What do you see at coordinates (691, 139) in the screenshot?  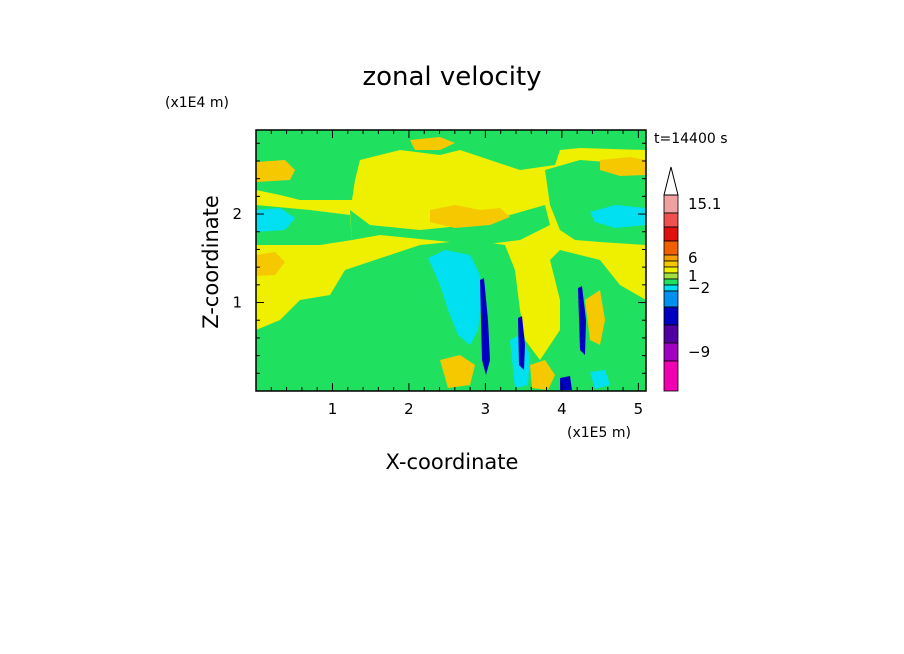 I see `time-label: t=14400 s` at bounding box center [691, 139].